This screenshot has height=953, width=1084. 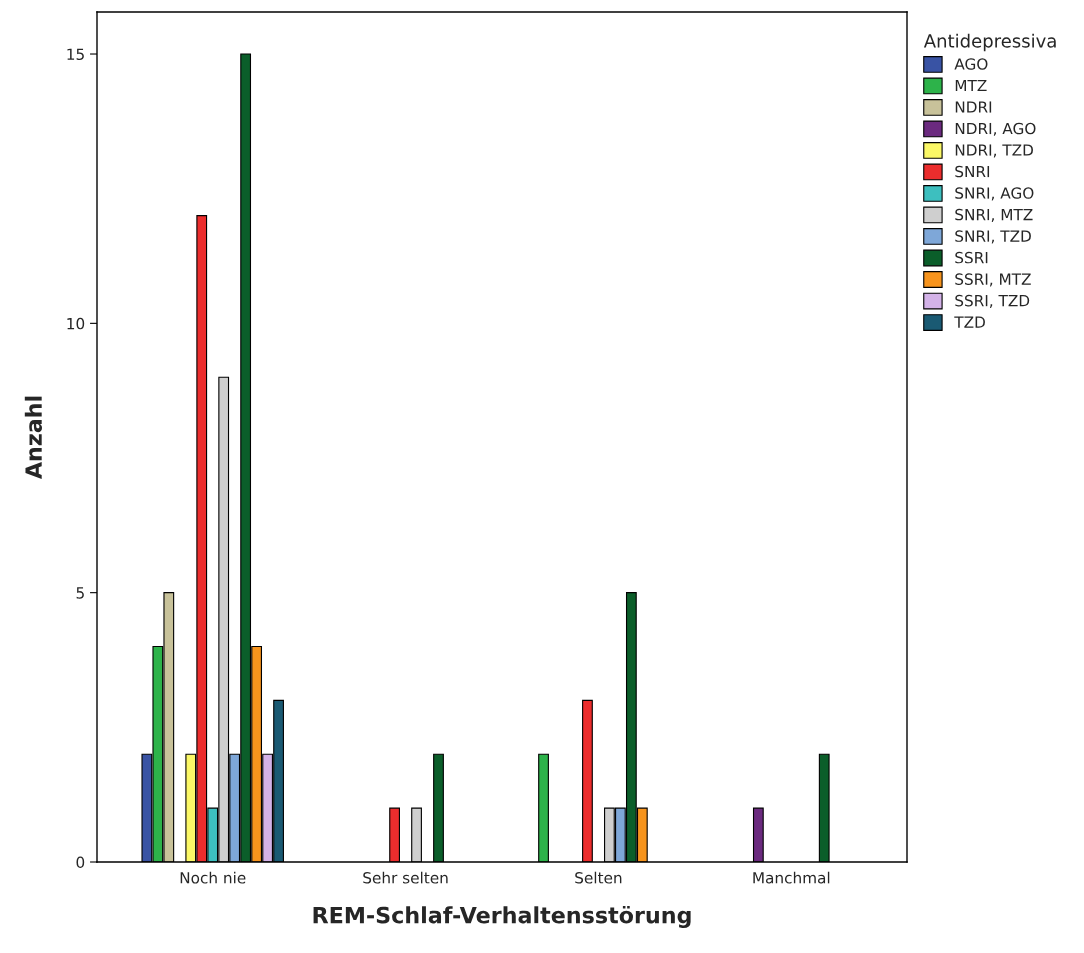 What do you see at coordinates (75, 54) in the screenshot?
I see `y-tick-label: 15` at bounding box center [75, 54].